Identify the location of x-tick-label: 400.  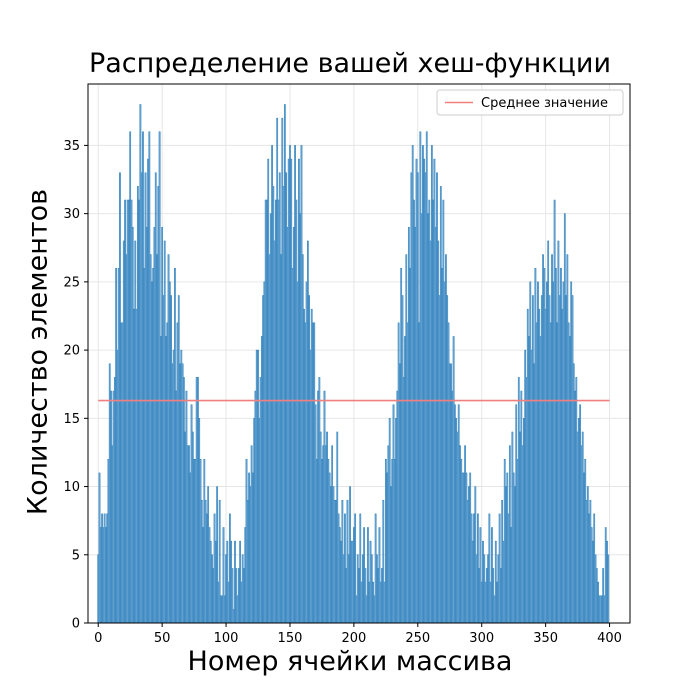
(609, 638).